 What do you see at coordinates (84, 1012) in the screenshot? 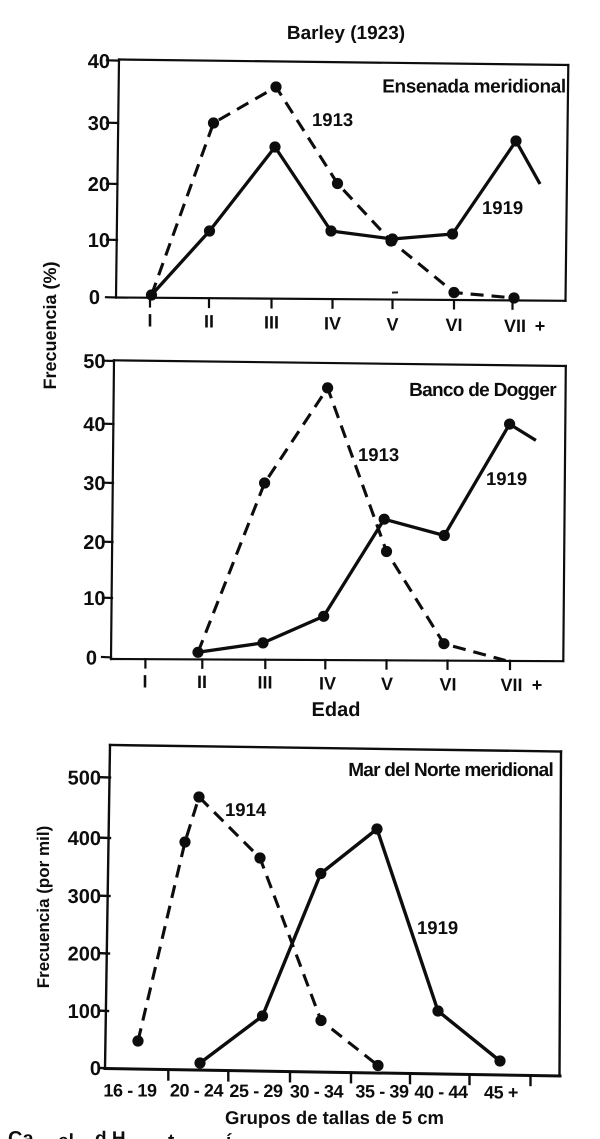
I see `svg-text: 100` at bounding box center [84, 1012].